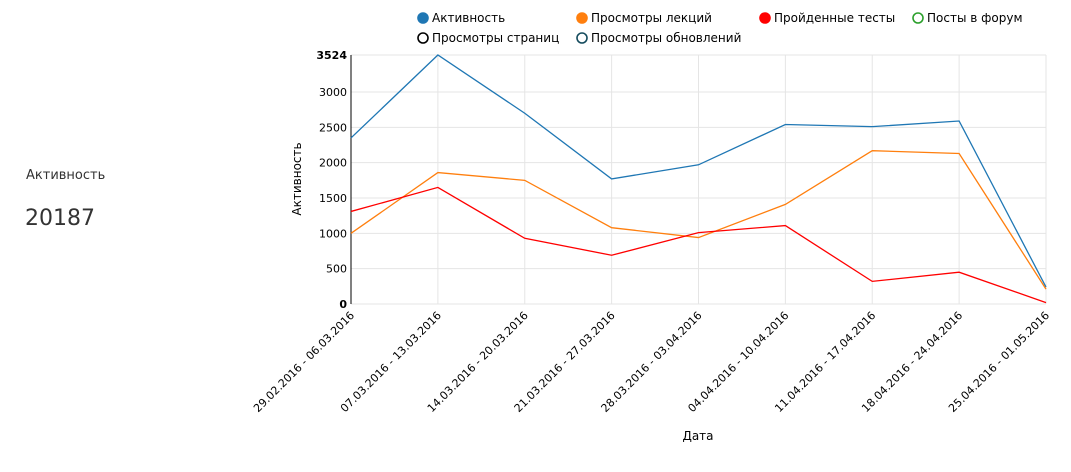 This screenshot has height=472, width=1071. What do you see at coordinates (651, 18) in the screenshot?
I see `legend-label: Просмотры лекций` at bounding box center [651, 18].